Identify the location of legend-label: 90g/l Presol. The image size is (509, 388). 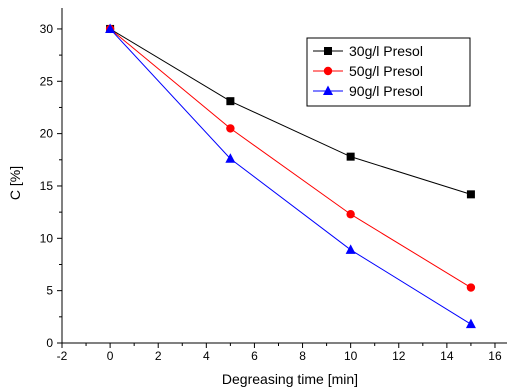
(386, 91).